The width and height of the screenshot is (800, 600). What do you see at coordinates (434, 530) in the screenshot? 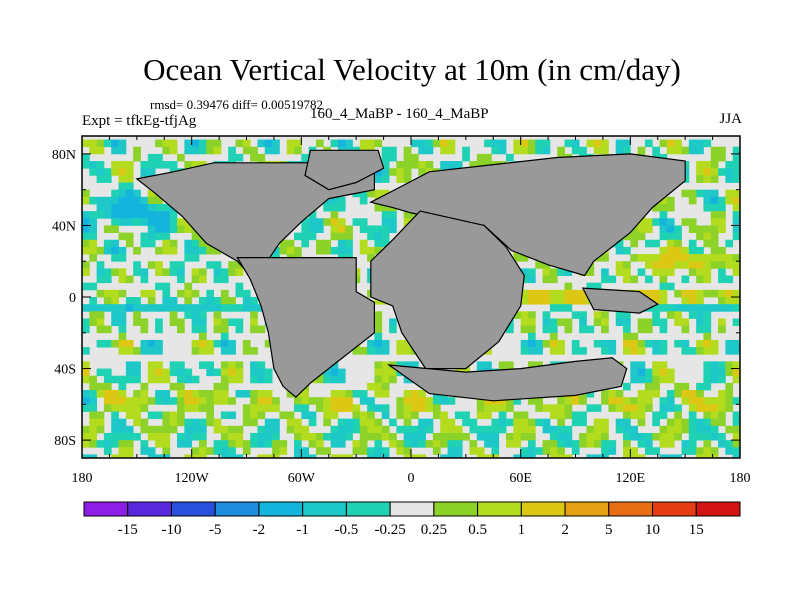
I see `colorbar-label: 0.25` at bounding box center [434, 530].